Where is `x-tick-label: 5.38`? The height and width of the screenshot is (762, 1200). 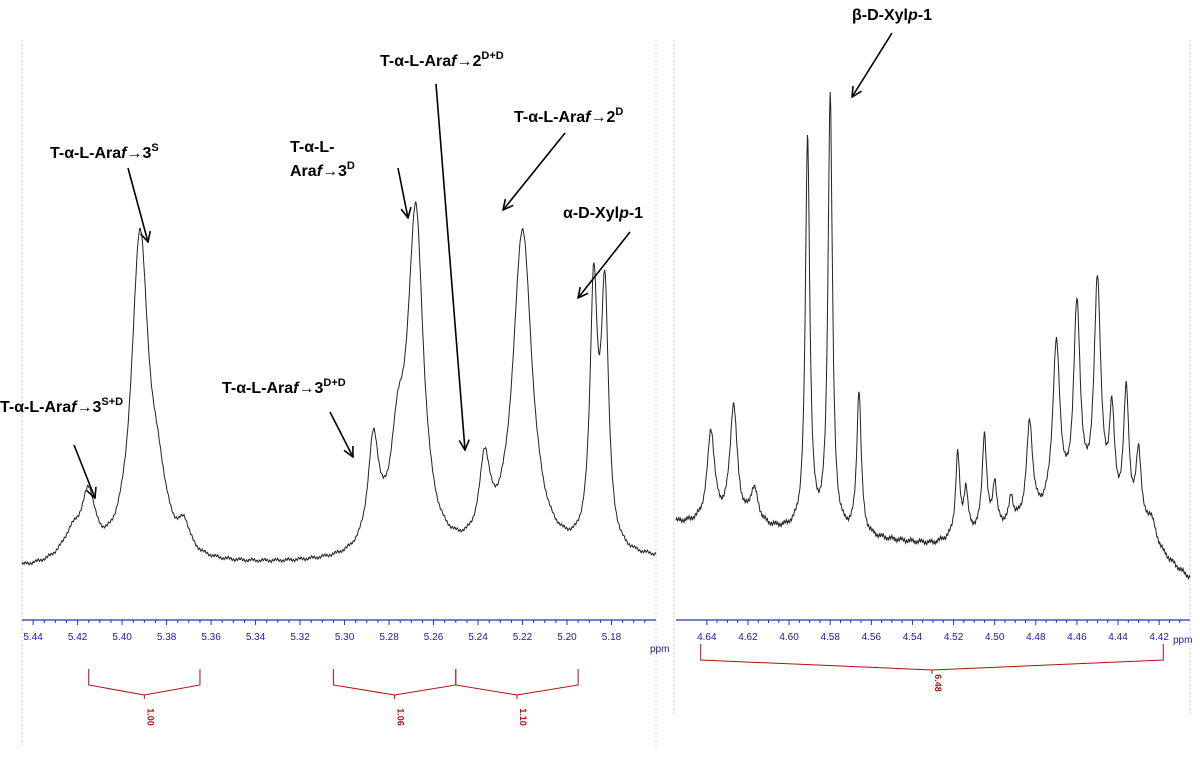
x-tick-label: 5.38 is located at coordinates (167, 637).